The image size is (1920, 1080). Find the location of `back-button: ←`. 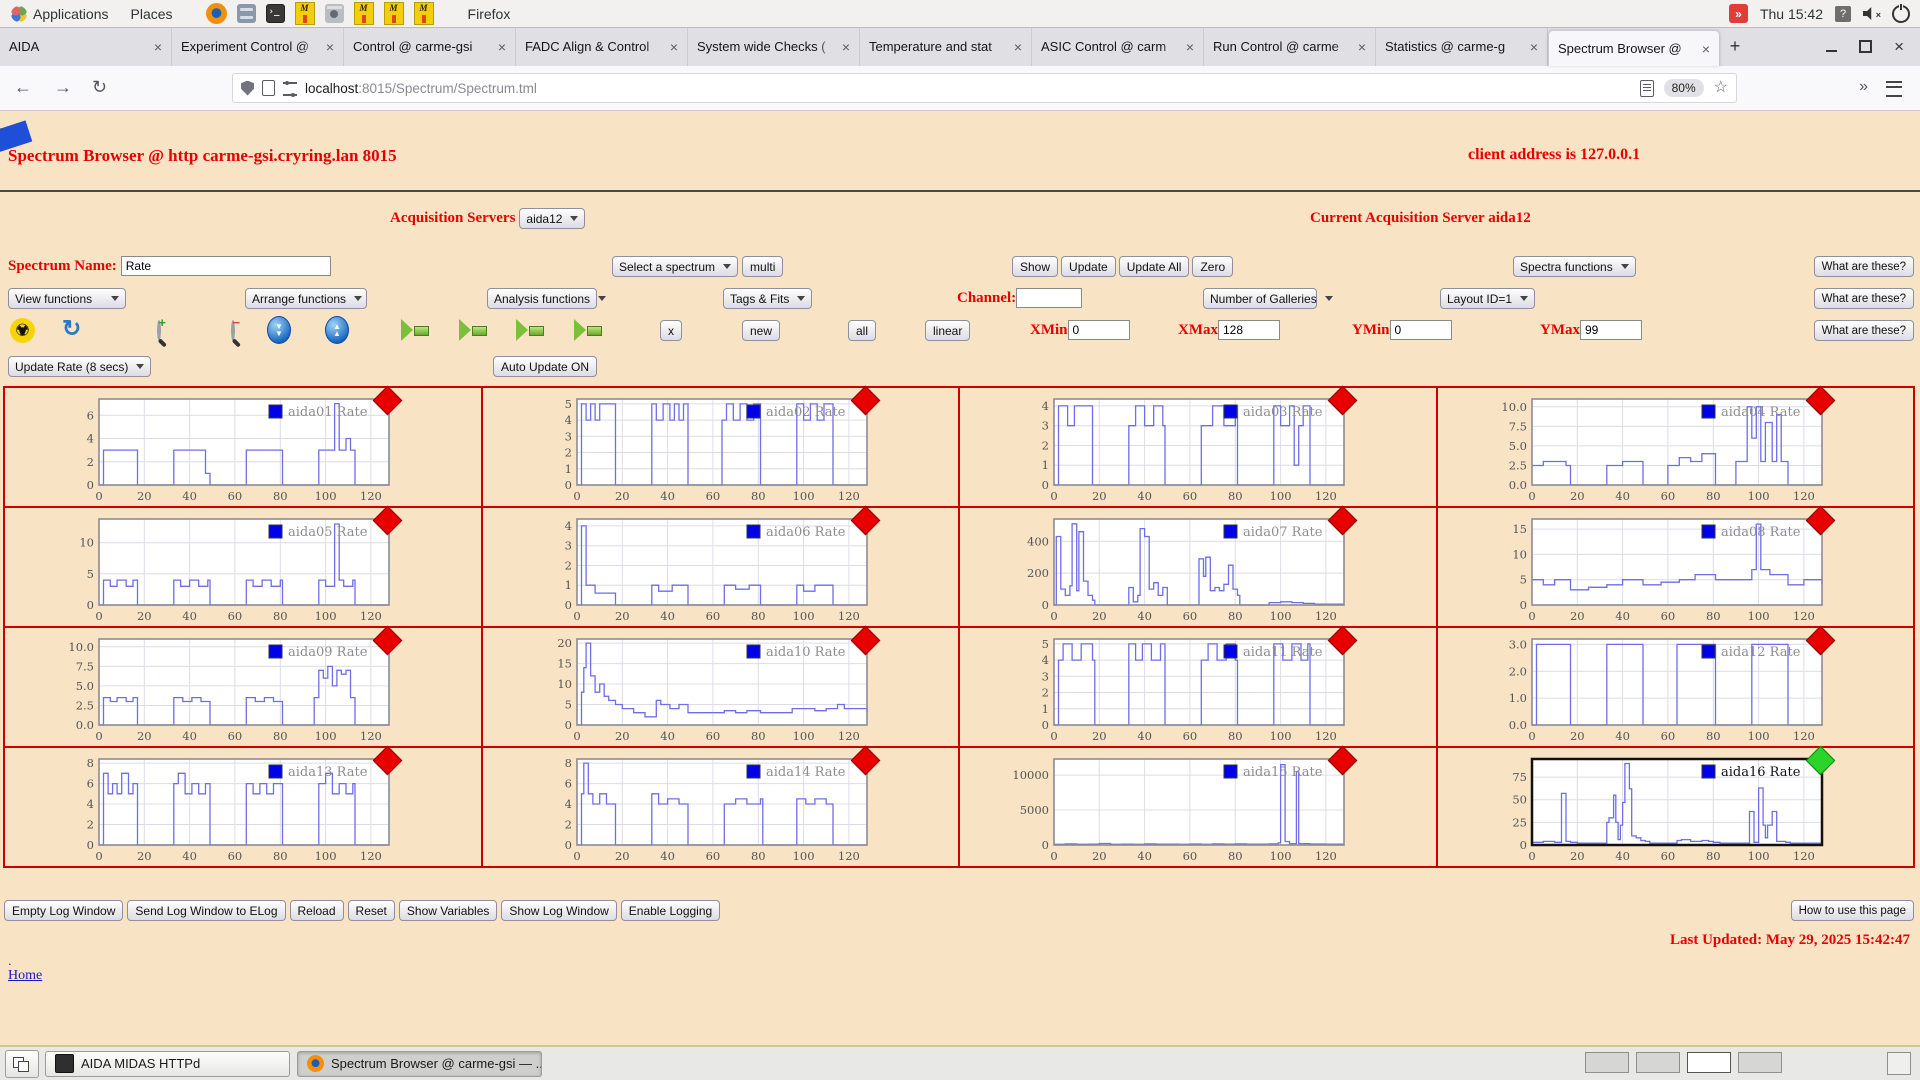

back-button: ← is located at coordinates (23, 87).